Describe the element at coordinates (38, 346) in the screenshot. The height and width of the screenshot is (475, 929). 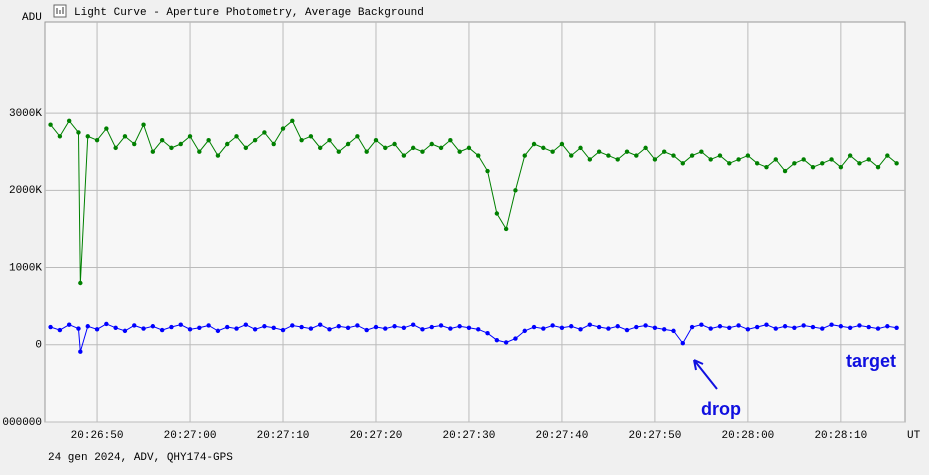
I see `y-tick-label: 0` at that location.